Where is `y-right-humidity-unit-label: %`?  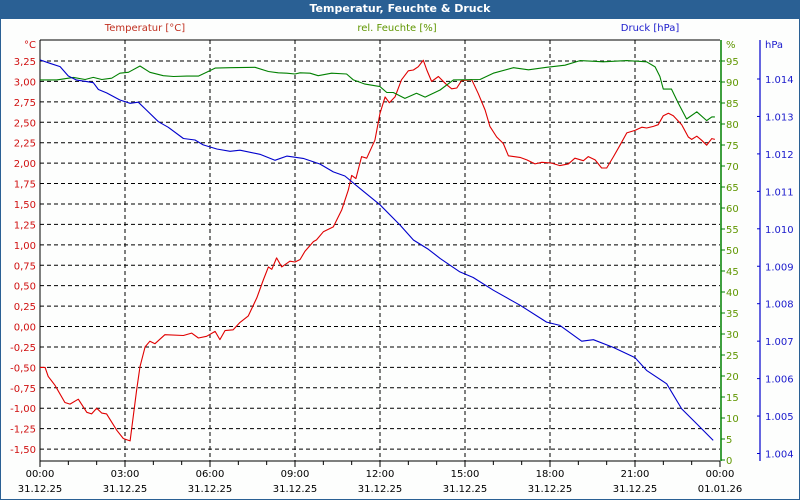 y-right-humidity-unit-label: % is located at coordinates (731, 45).